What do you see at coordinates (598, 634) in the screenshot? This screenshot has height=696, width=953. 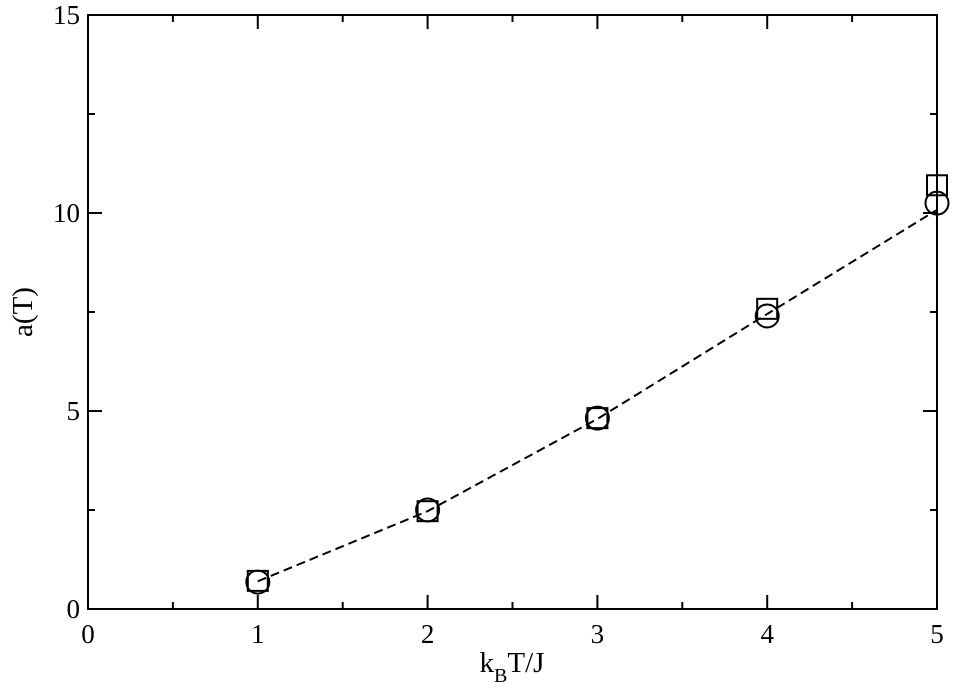 I see `x-tick-label: 3` at bounding box center [598, 634].